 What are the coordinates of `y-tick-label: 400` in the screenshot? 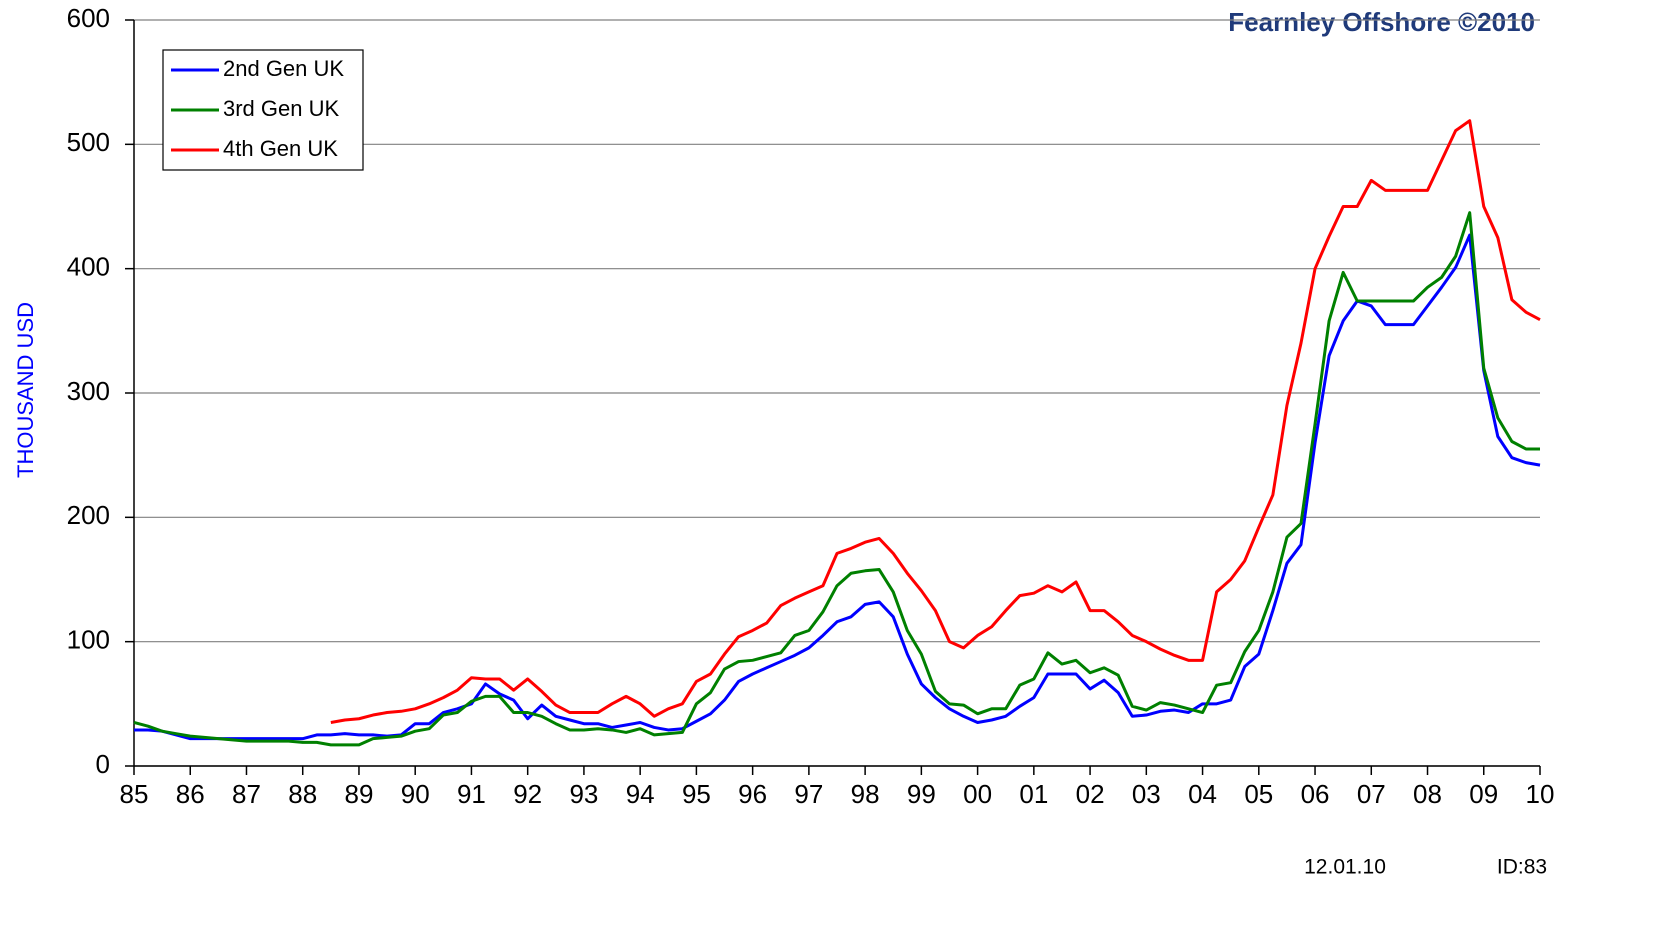 It's located at (88, 267).